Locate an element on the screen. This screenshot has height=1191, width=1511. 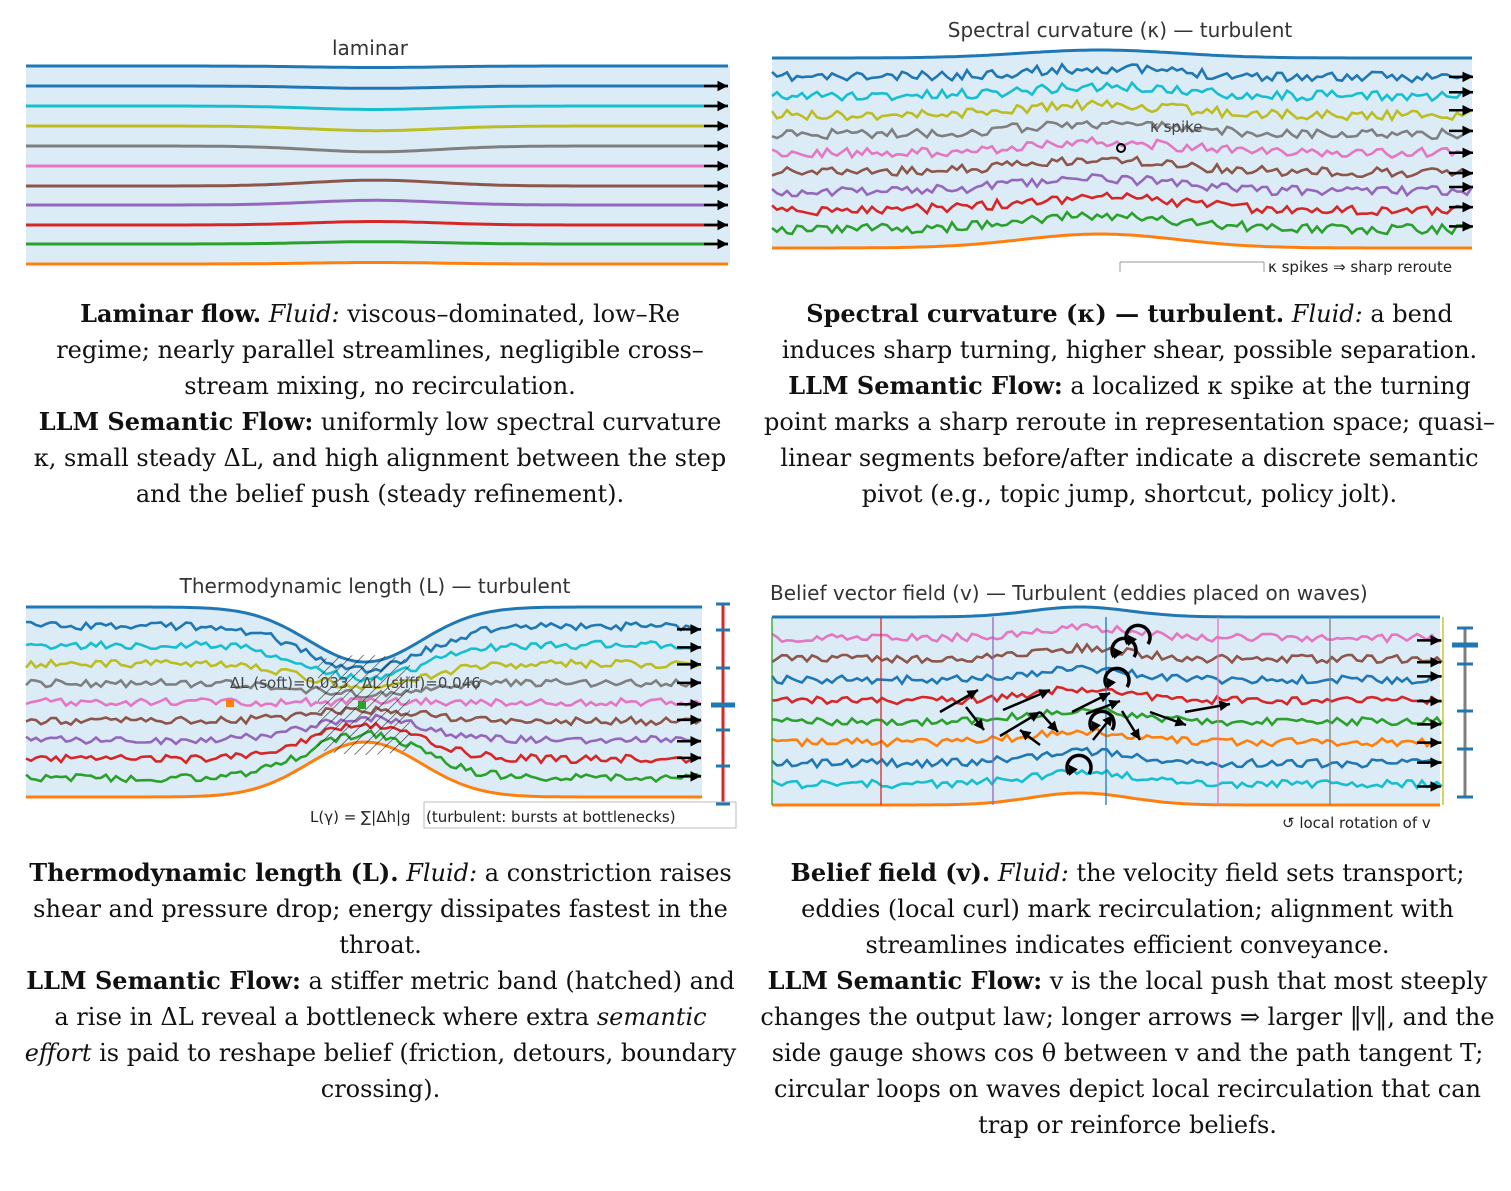
thermo-fluid-label: Fluid: is located at coordinates (442, 873).